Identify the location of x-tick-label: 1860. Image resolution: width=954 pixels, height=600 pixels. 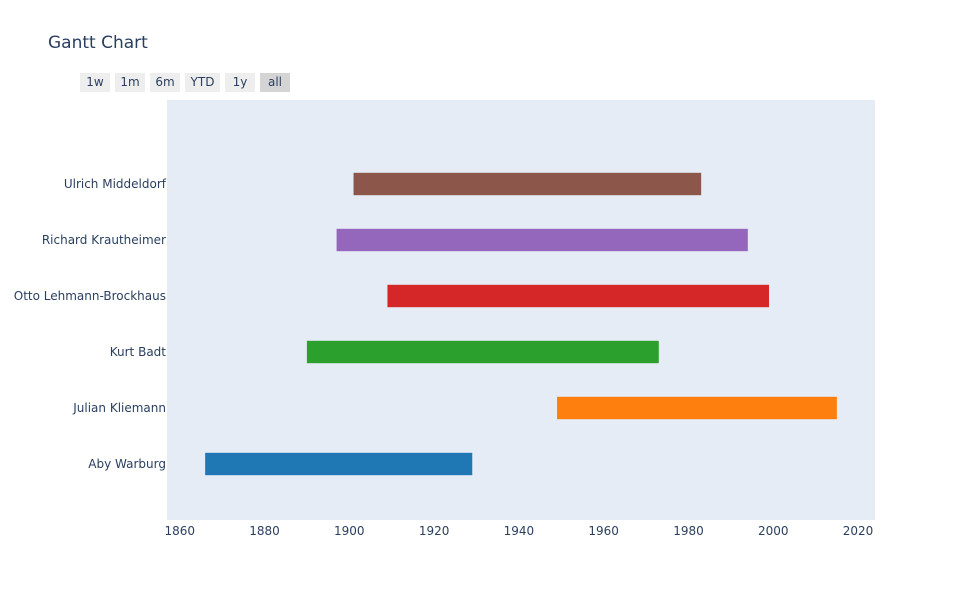
(179, 531).